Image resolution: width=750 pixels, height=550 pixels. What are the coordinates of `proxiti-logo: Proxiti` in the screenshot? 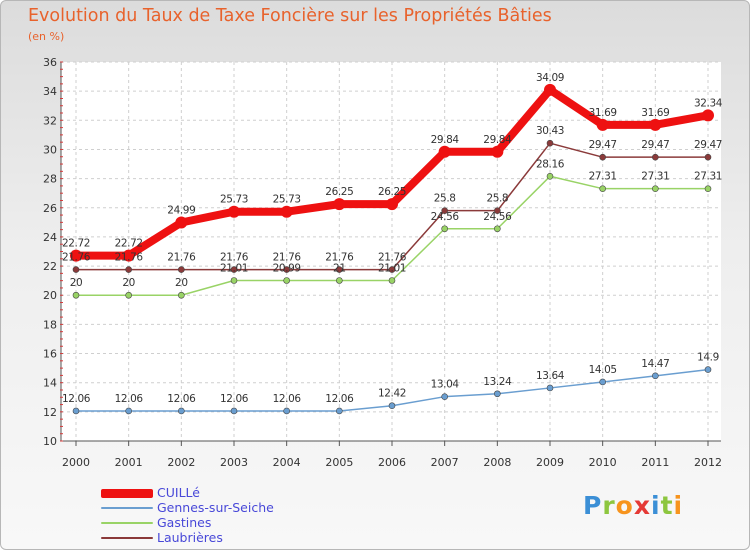 It's located at (633, 505).